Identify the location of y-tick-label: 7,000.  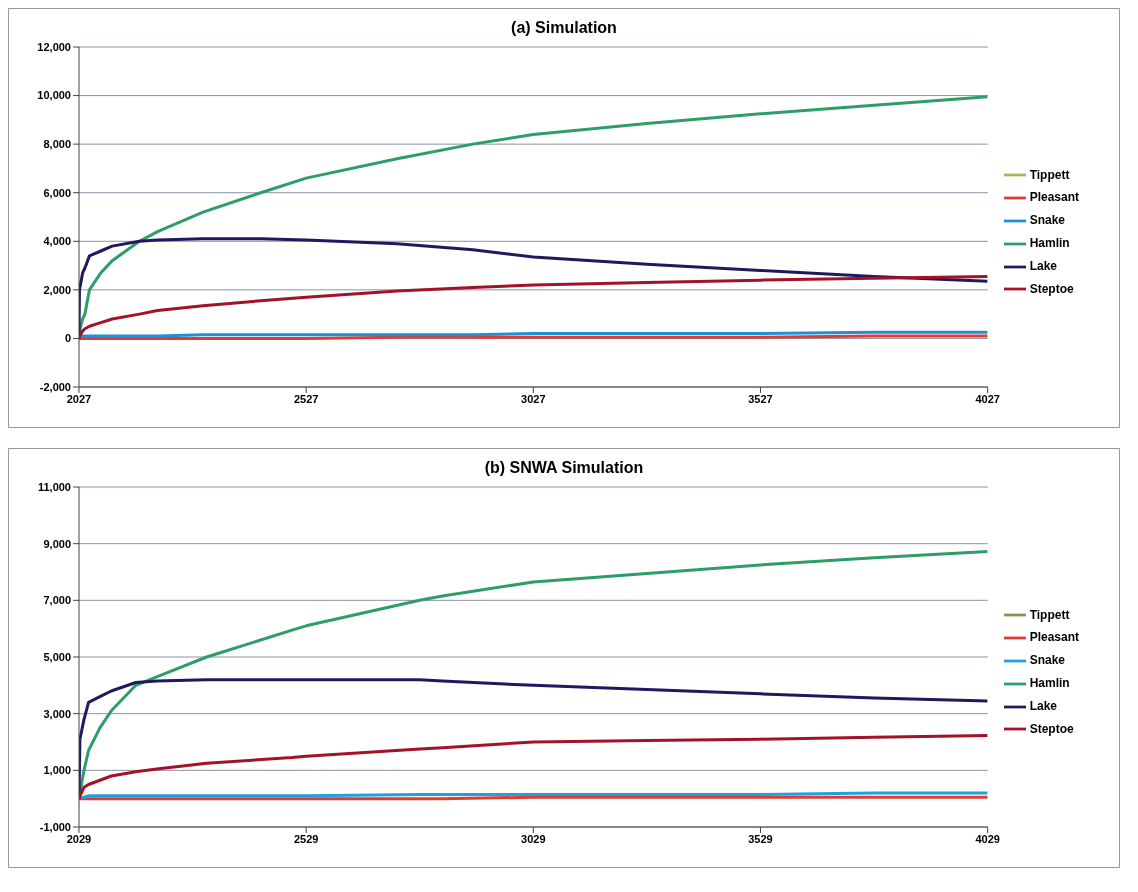
(57, 600).